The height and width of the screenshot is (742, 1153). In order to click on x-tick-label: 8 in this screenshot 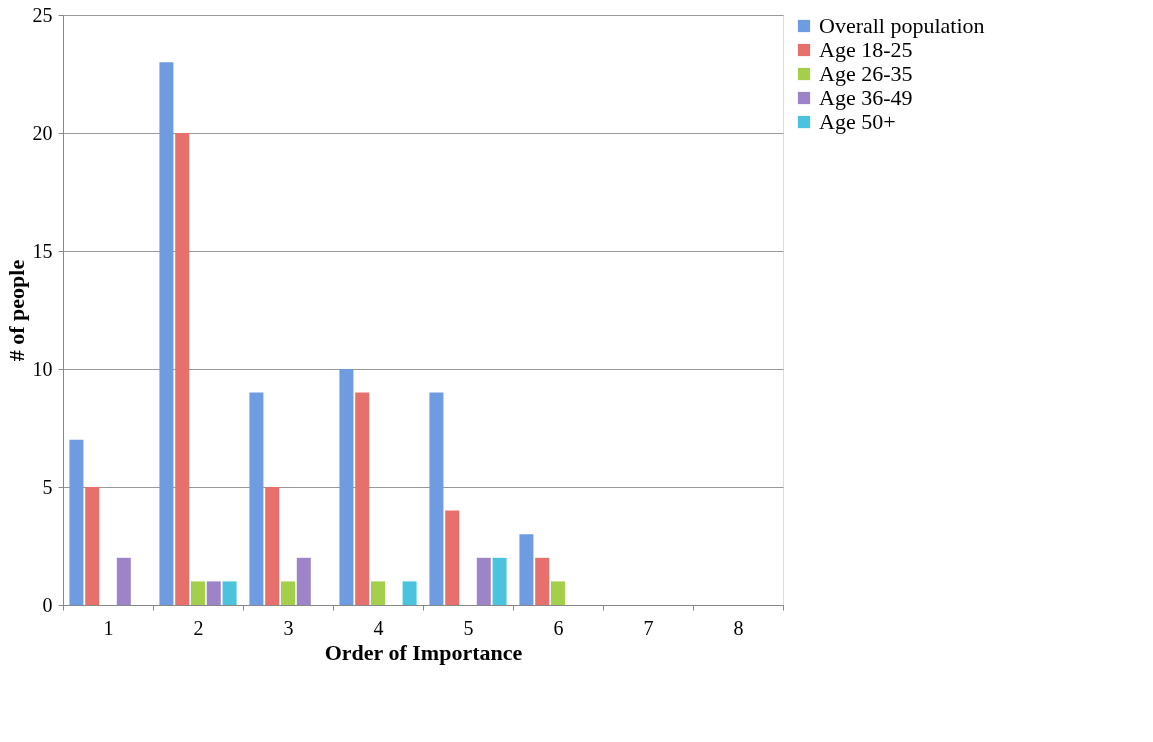, I will do `click(738, 627)`.